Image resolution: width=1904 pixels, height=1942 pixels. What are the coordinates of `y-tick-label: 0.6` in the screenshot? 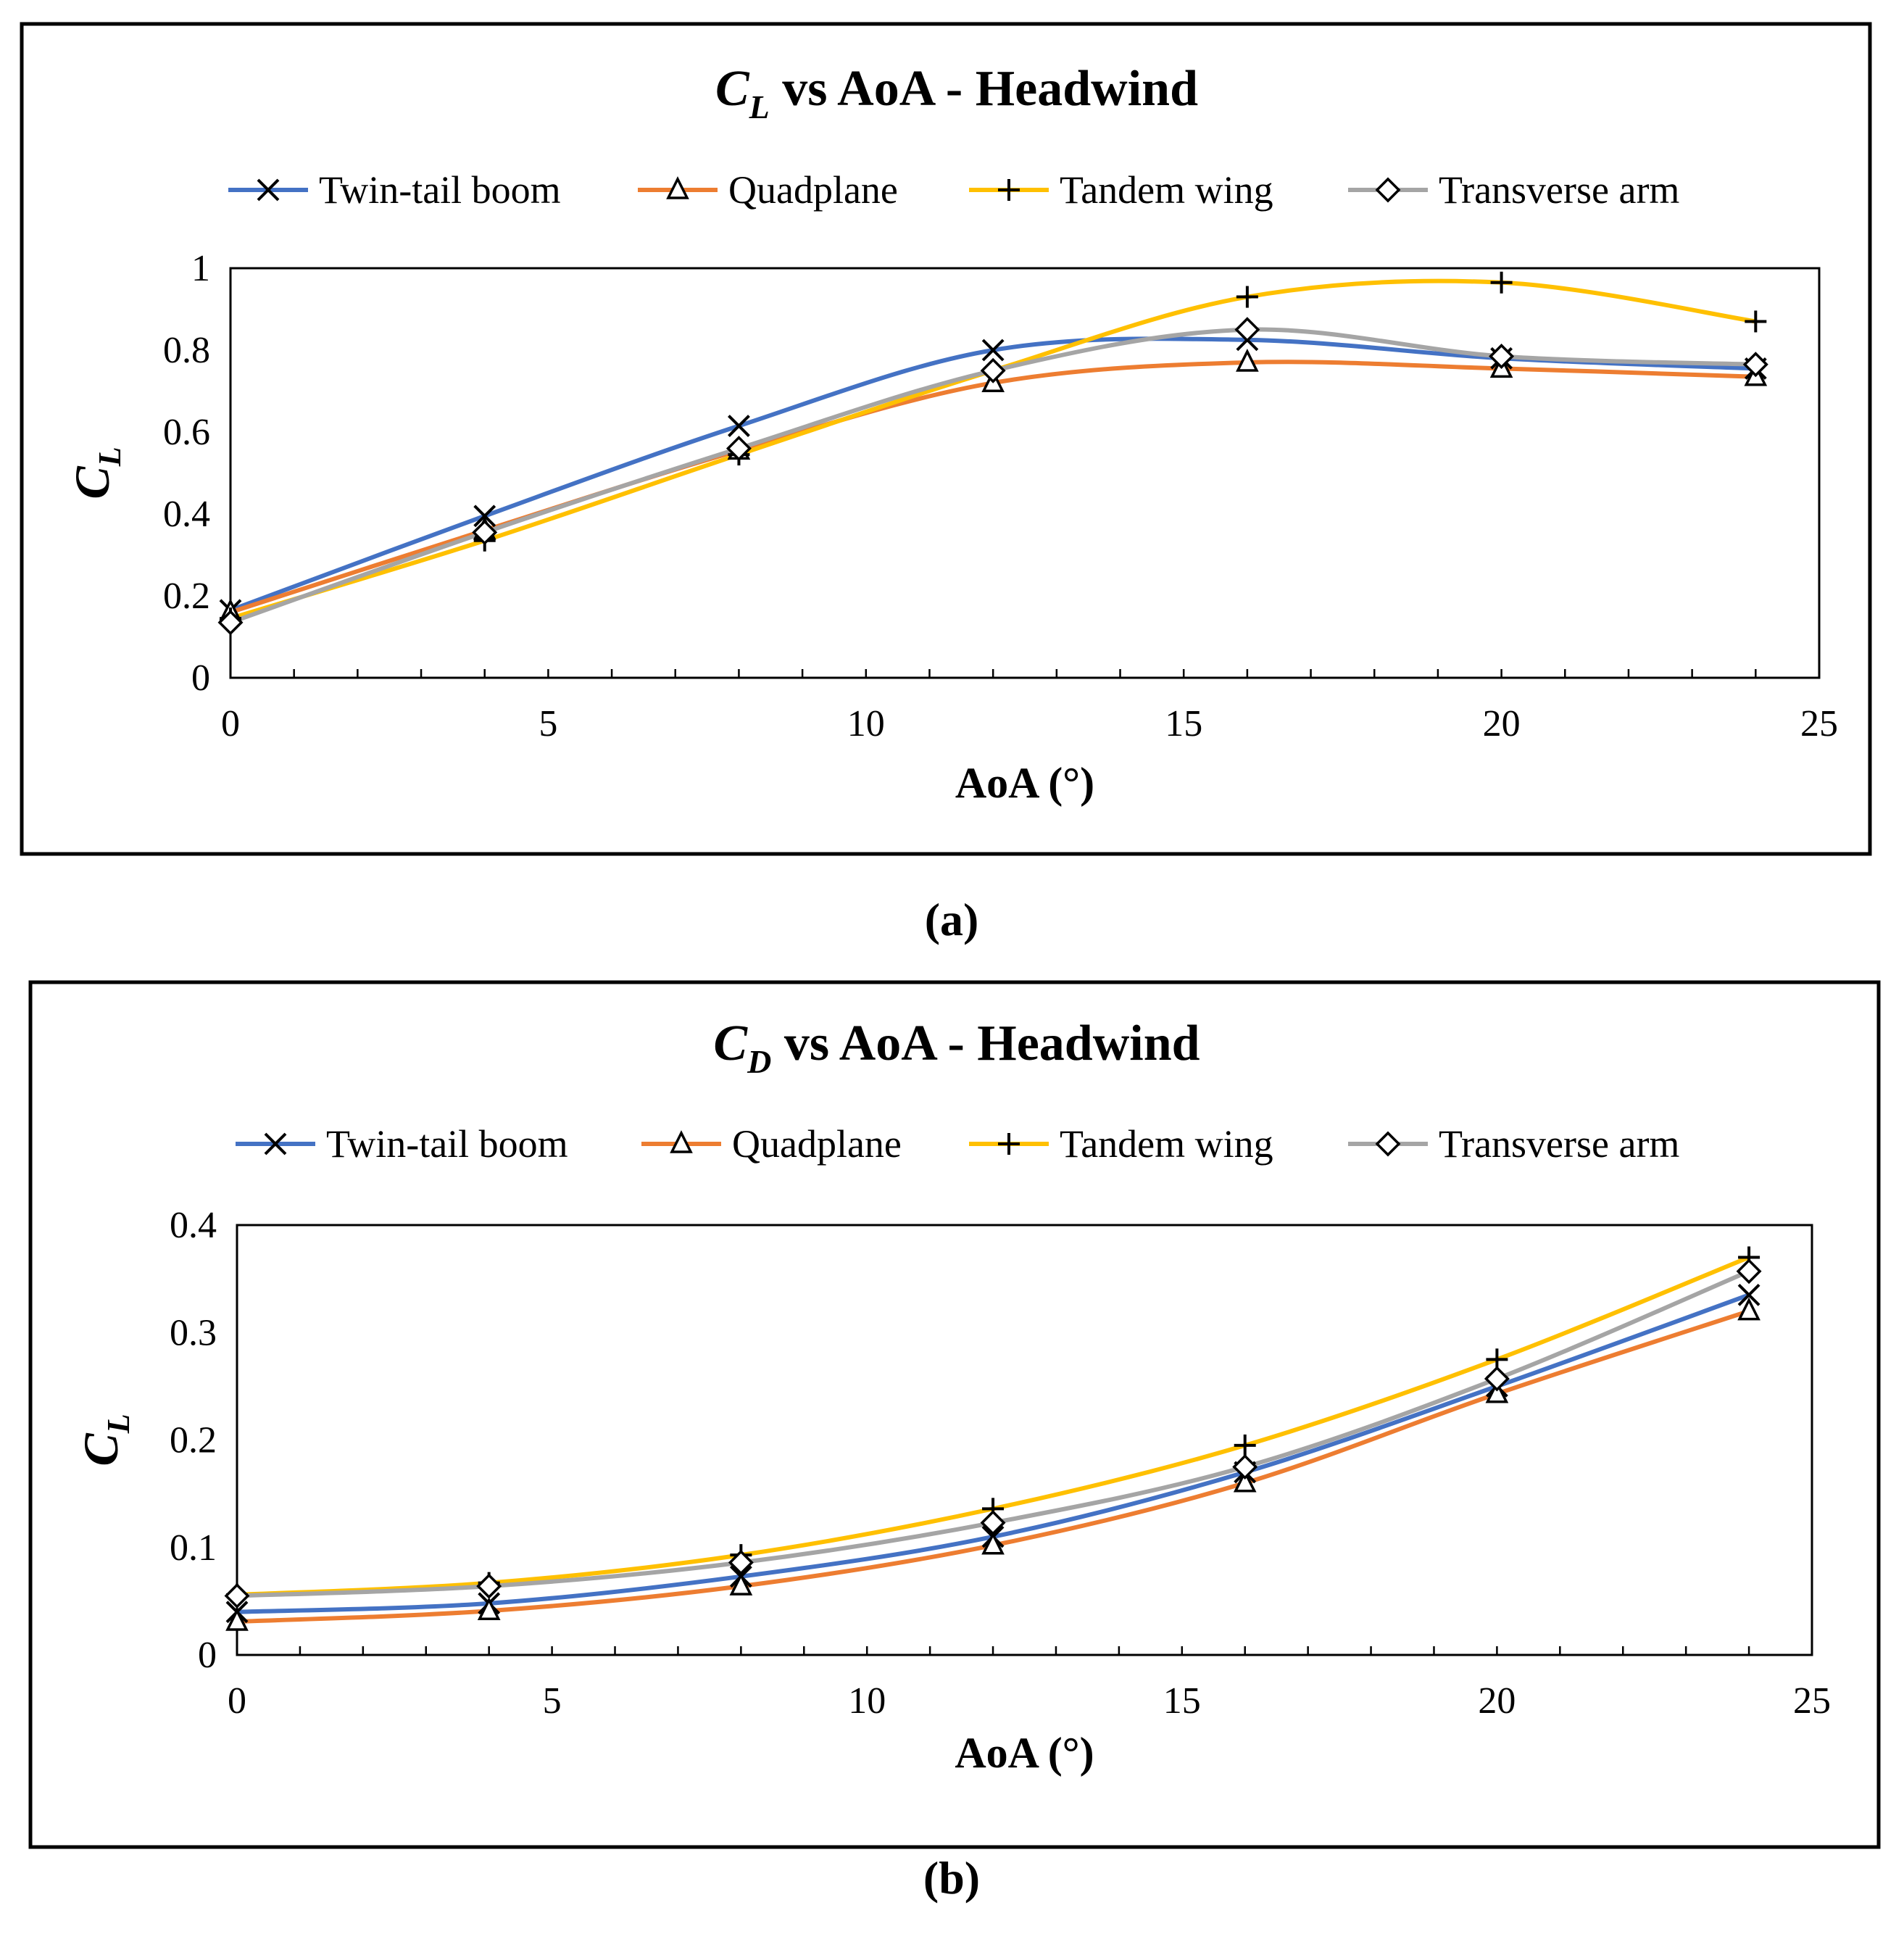 It's located at (186, 432).